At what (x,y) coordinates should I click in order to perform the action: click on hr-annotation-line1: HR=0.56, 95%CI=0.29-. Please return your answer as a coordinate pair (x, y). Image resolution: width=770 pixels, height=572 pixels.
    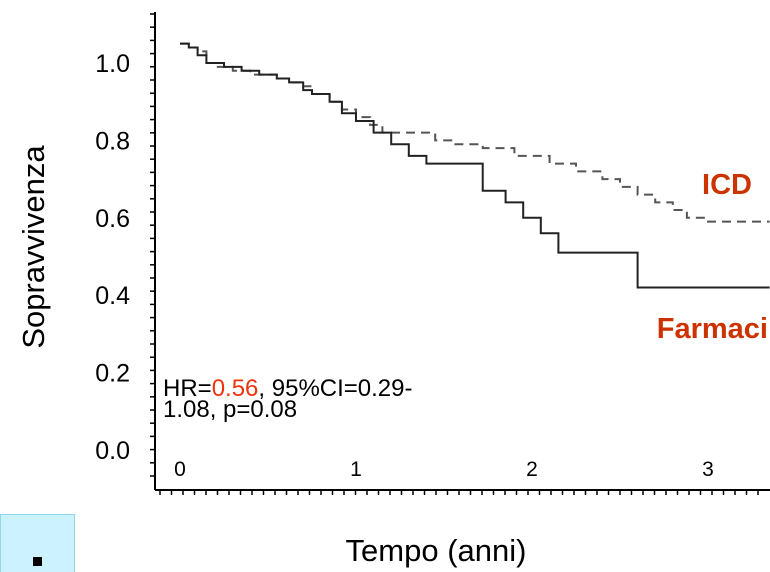
    Looking at the image, I should click on (288, 388).